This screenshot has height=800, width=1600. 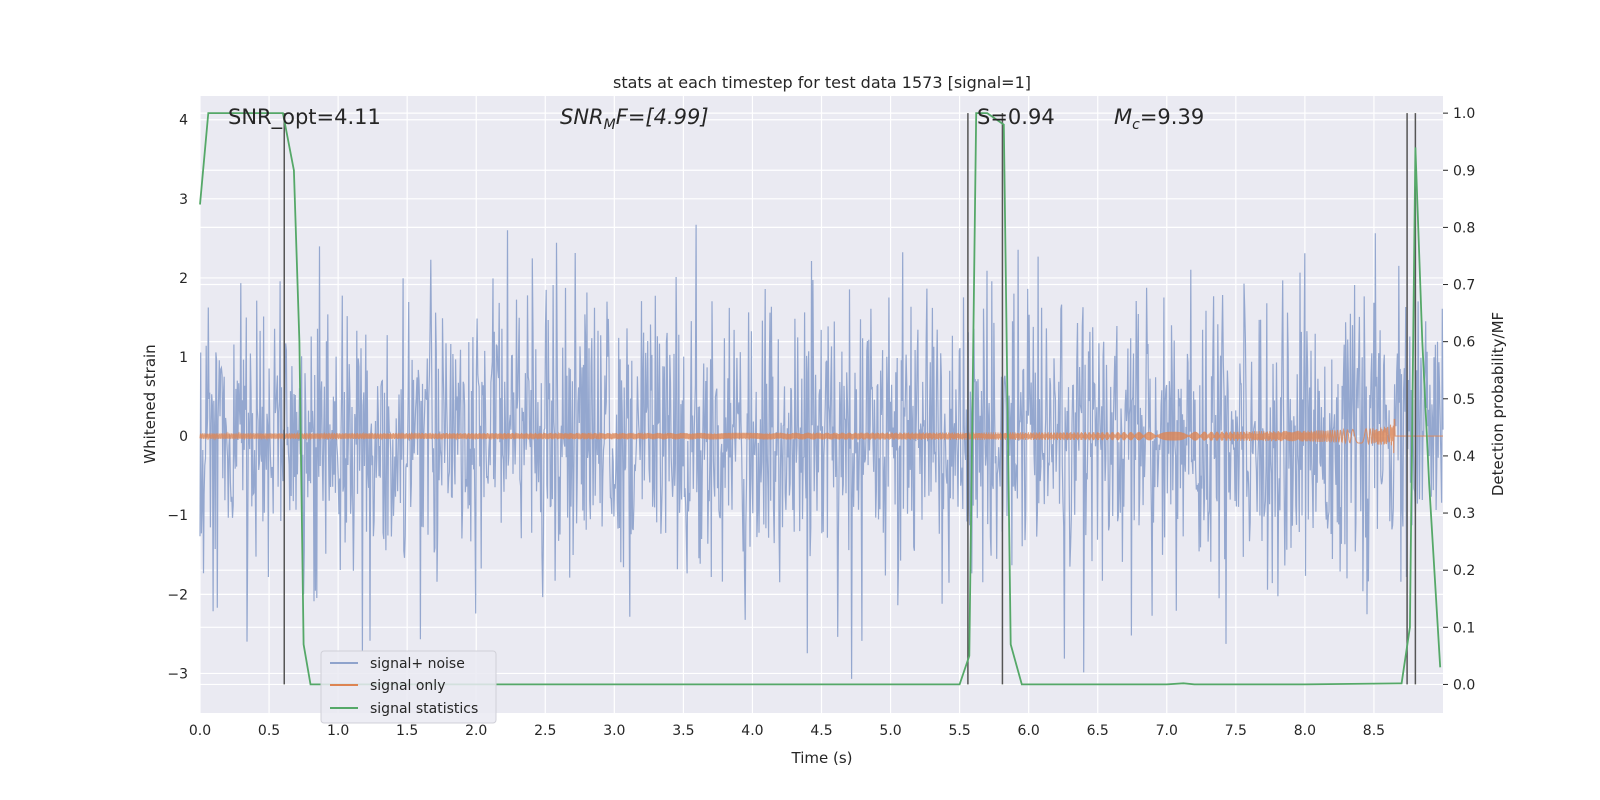 What do you see at coordinates (1098, 731) in the screenshot?
I see `x-tick-label: 6.5` at bounding box center [1098, 731].